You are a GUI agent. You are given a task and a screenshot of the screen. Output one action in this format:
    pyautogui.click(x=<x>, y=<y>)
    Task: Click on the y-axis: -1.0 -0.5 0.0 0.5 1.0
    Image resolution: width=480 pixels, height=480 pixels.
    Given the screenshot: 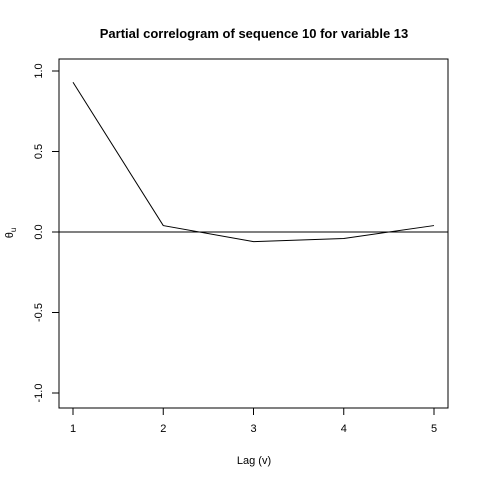 What is the action you would take?
    pyautogui.click(x=46, y=233)
    